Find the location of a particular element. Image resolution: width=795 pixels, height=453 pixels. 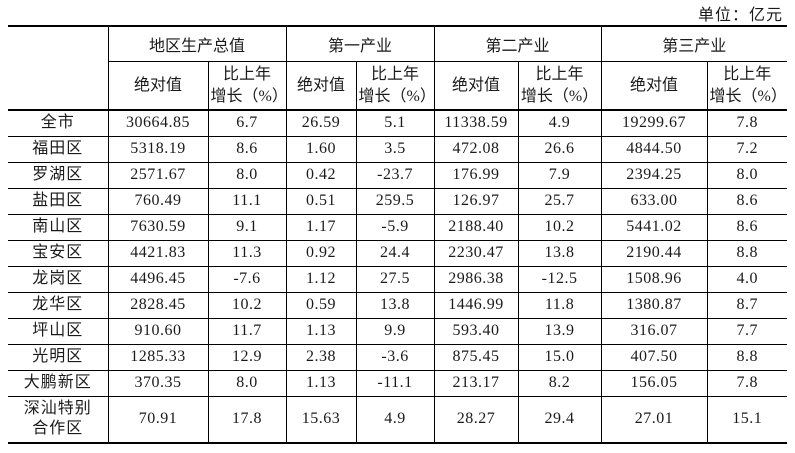

value-cell: 910.60 is located at coordinates (158, 331).